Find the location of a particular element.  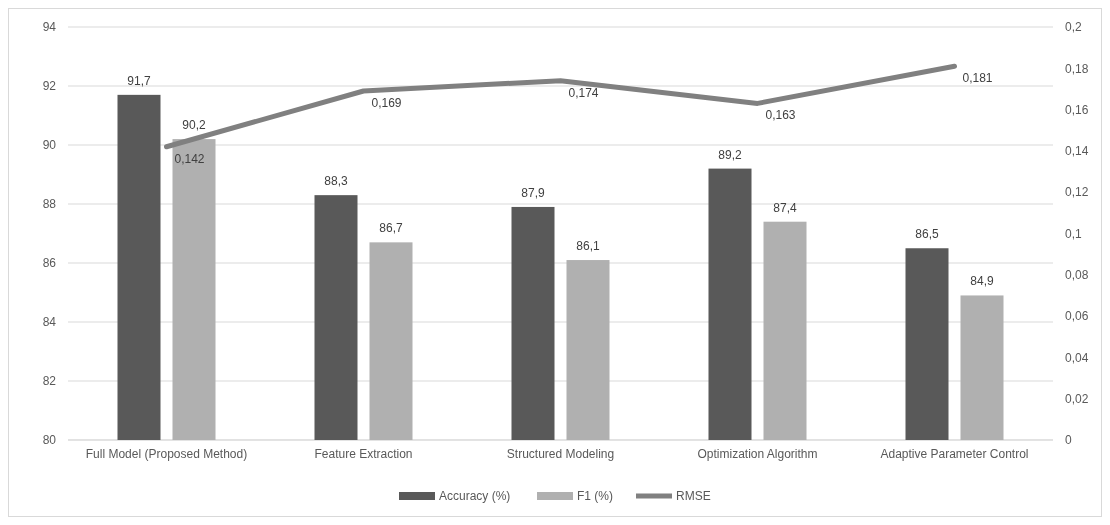

legend-label: Accuracy (%) is located at coordinates (475, 496).